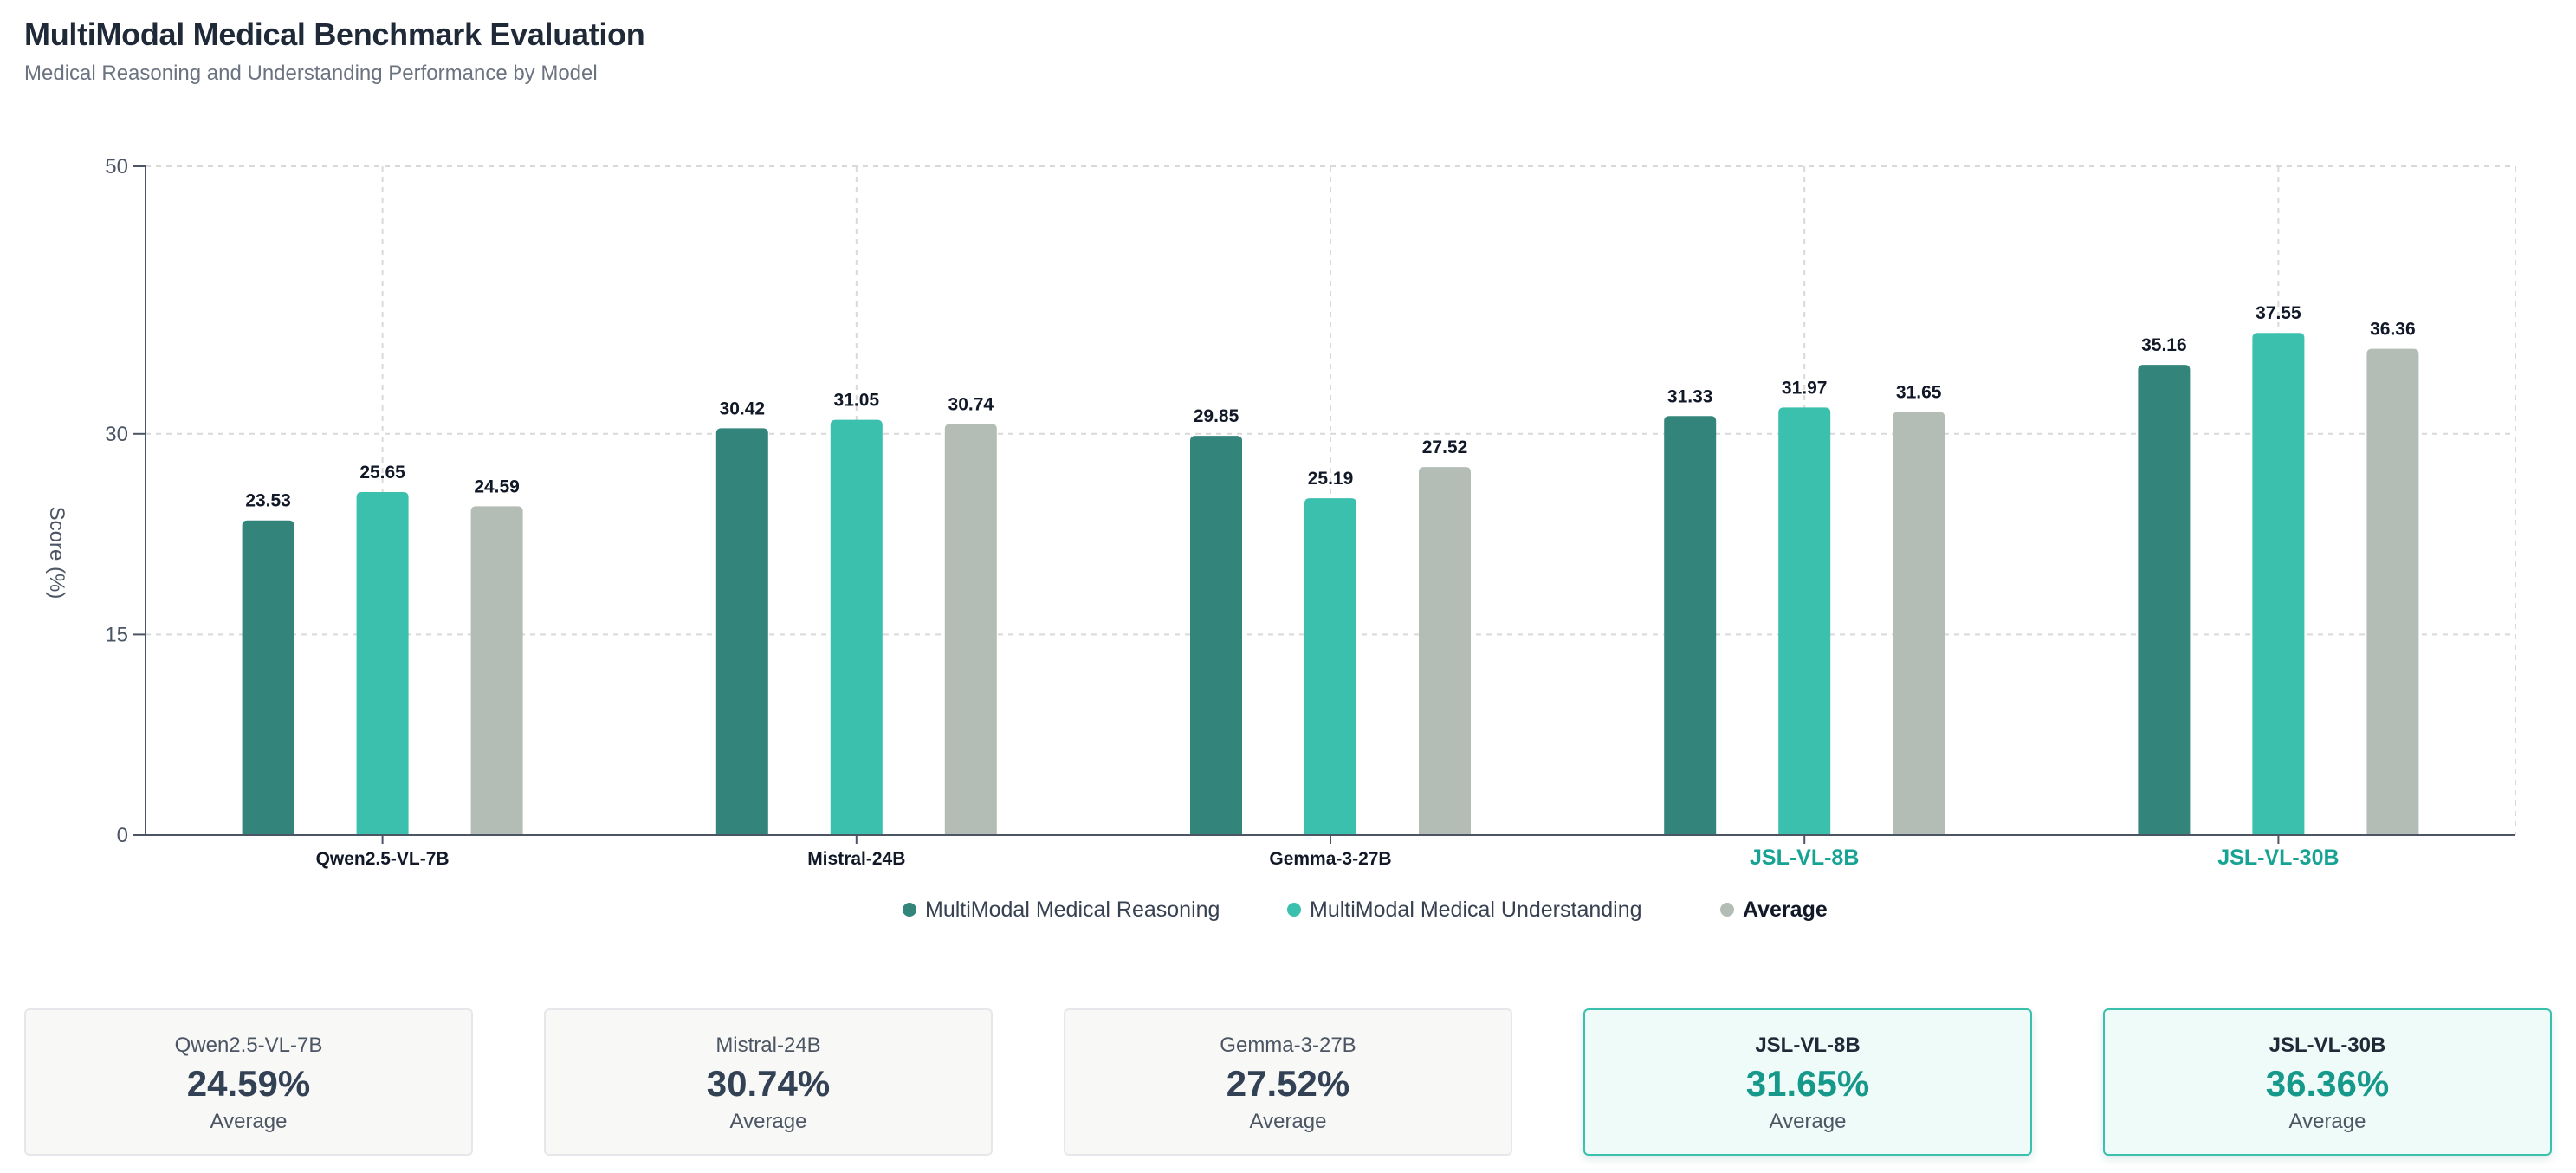 Image resolution: width=2576 pixels, height=1173 pixels. Describe the element at coordinates (1288, 1045) in the screenshot. I see `card-model-name: Gemma-3-27B` at that location.